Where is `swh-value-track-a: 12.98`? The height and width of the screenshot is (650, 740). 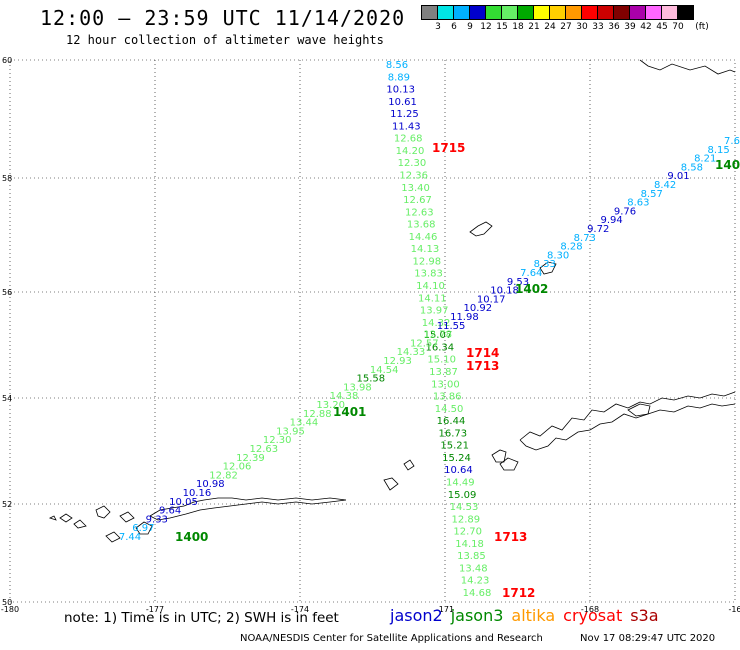 swh-value-track-a: 12.98 is located at coordinates (426, 262).